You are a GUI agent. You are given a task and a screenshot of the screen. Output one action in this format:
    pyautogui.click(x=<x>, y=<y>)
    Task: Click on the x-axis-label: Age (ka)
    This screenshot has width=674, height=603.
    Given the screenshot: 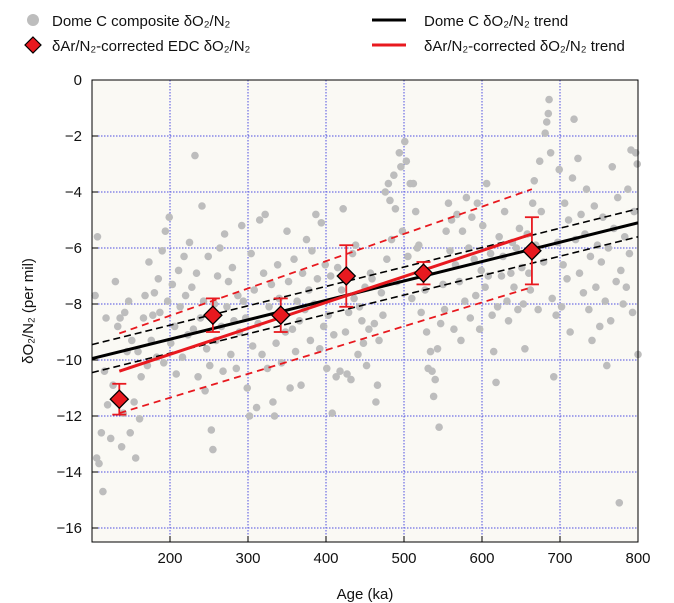 What is the action you would take?
    pyautogui.click(x=365, y=594)
    